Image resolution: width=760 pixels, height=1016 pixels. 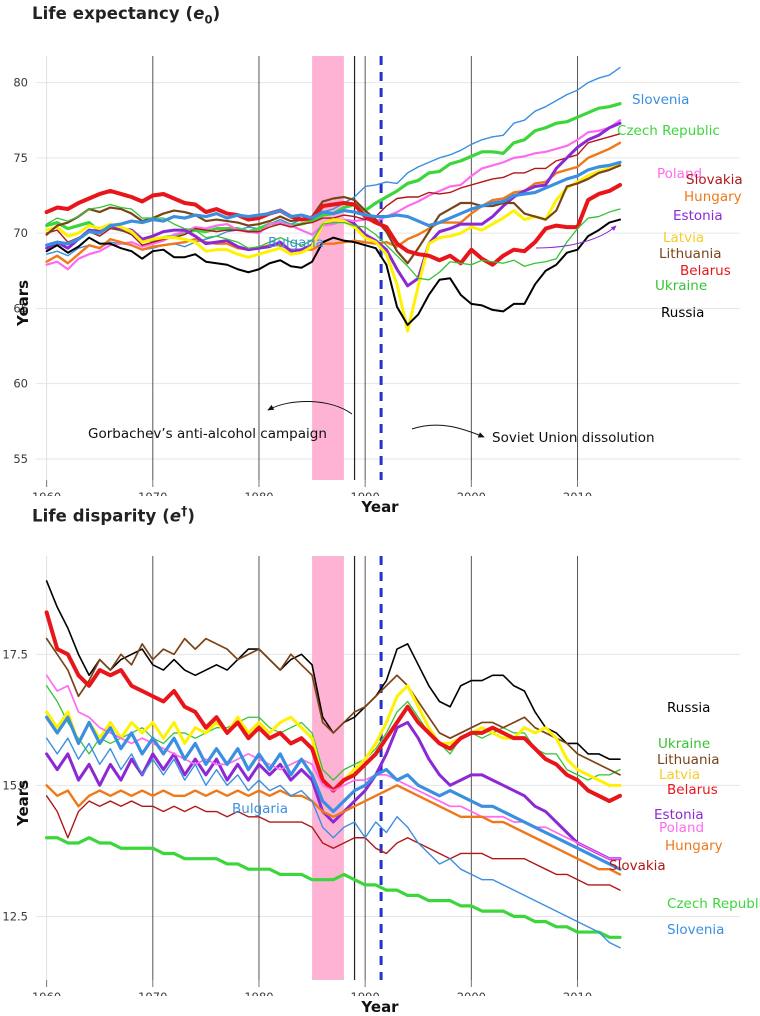 I want to click on svg-text: 70, so click(x=20, y=233).